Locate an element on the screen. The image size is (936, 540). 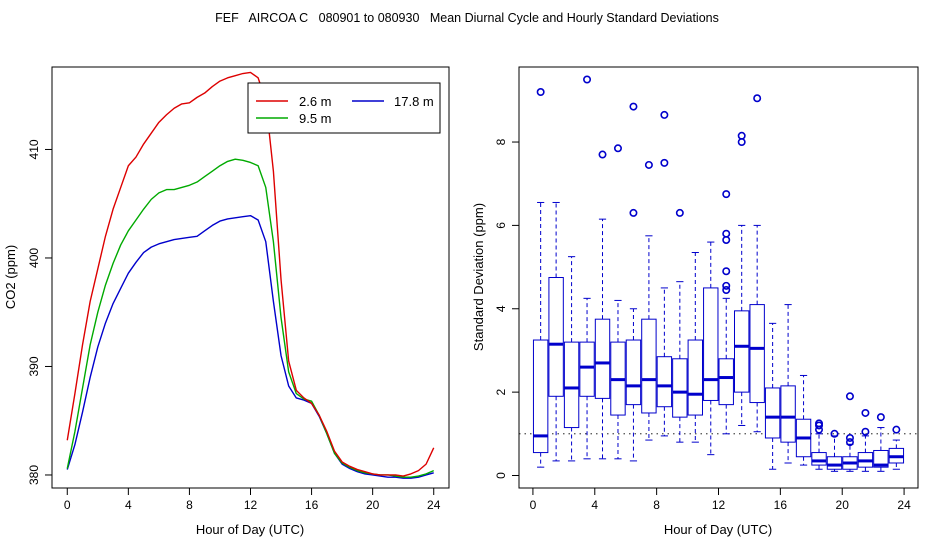
left-y-axis-label: CO2 (ppm) is located at coordinates (10, 277).